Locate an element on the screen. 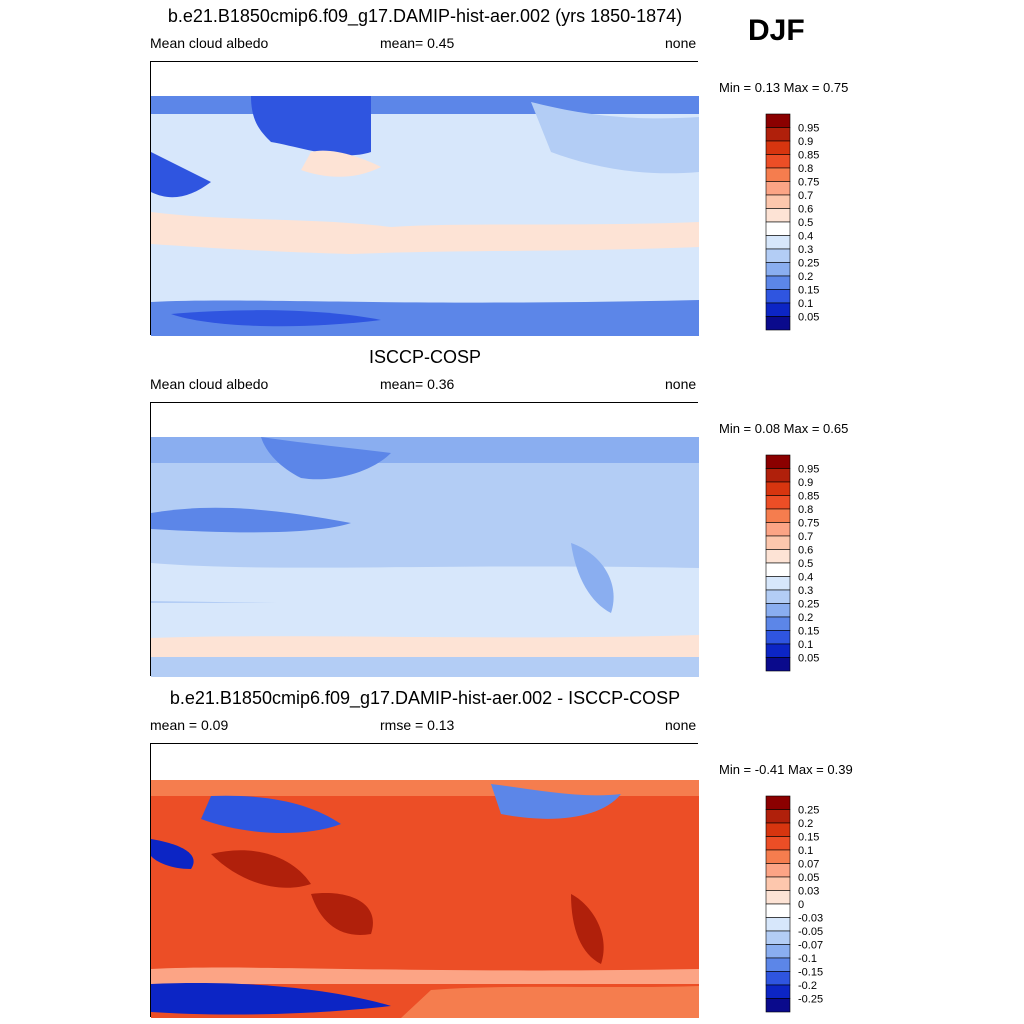 The width and height of the screenshot is (1024, 1024). panel3-rmse-label: rmse = 0.13 is located at coordinates (417, 725).